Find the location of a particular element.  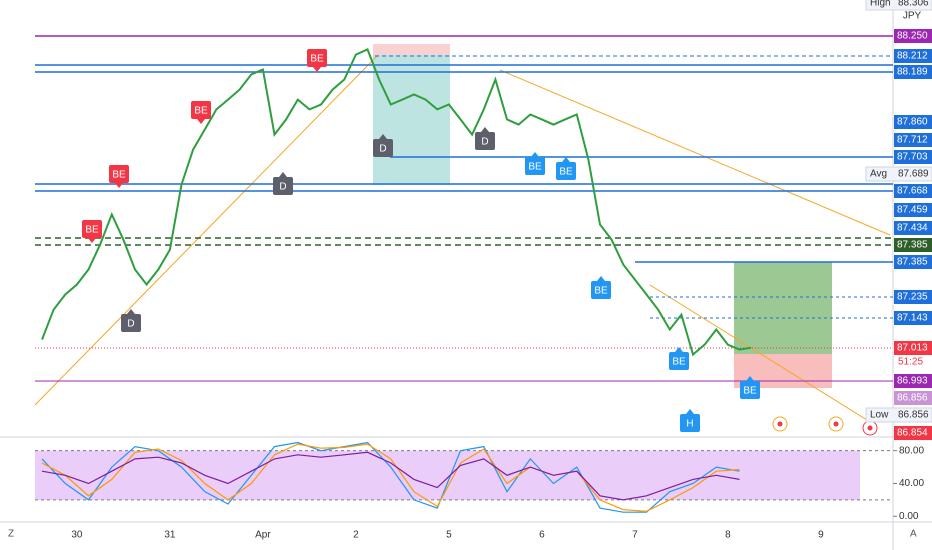

price-label: 87.143 is located at coordinates (912, 318).